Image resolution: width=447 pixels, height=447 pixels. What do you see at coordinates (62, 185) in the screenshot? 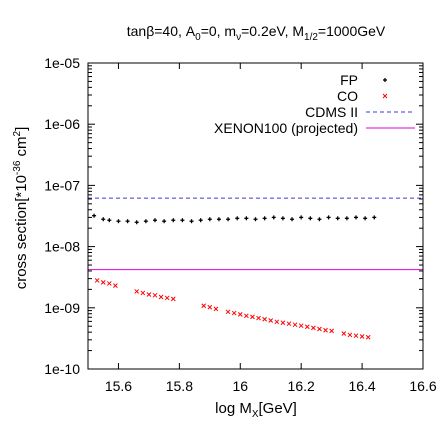
I see `y-tick-label: 1e-07` at bounding box center [62, 185].